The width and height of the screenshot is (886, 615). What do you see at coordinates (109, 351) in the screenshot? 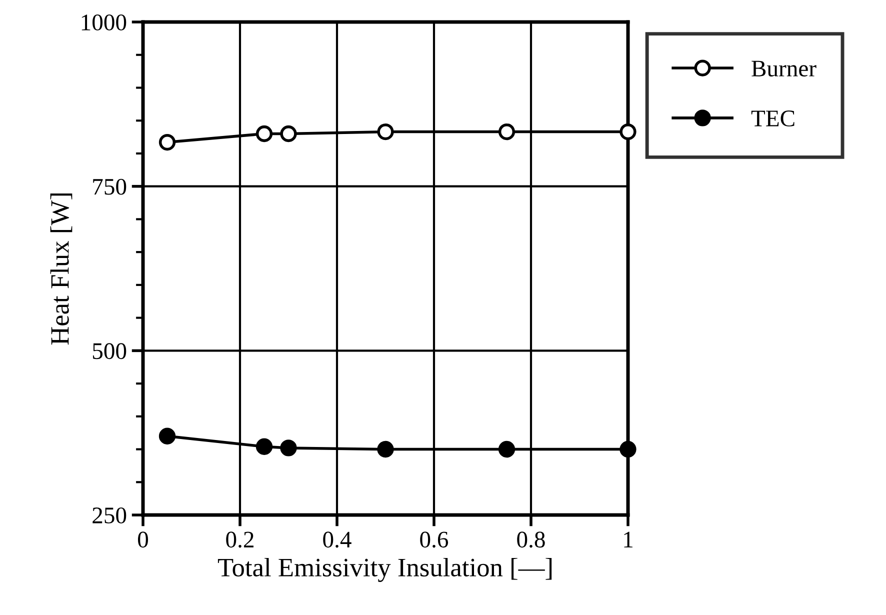
I see `y-tick-label: 500` at bounding box center [109, 351].